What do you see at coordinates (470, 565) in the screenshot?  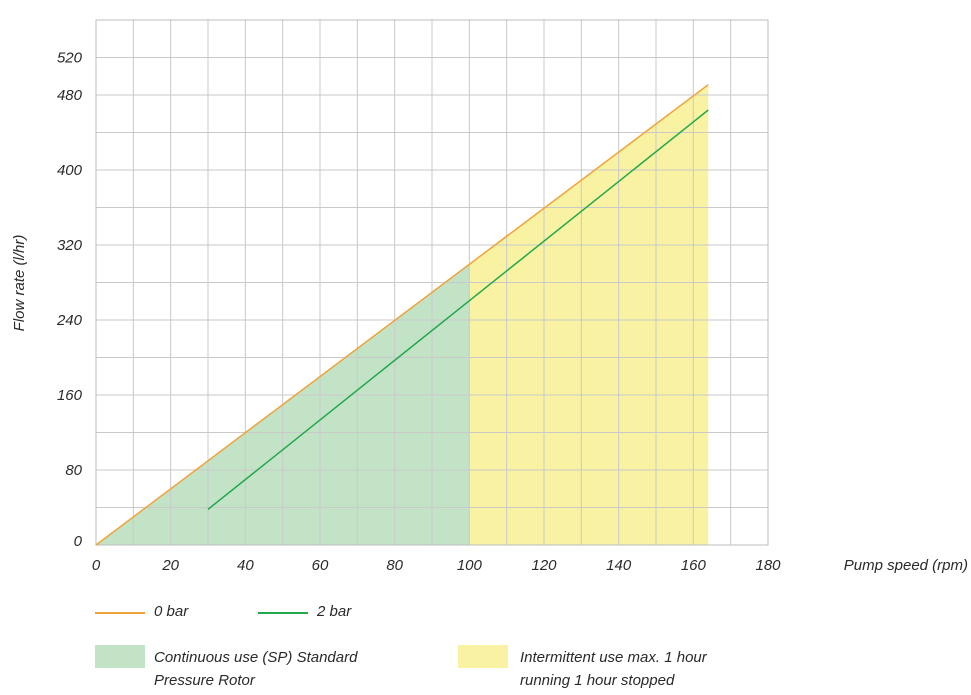 I see `x-tick-label: 100` at bounding box center [470, 565].